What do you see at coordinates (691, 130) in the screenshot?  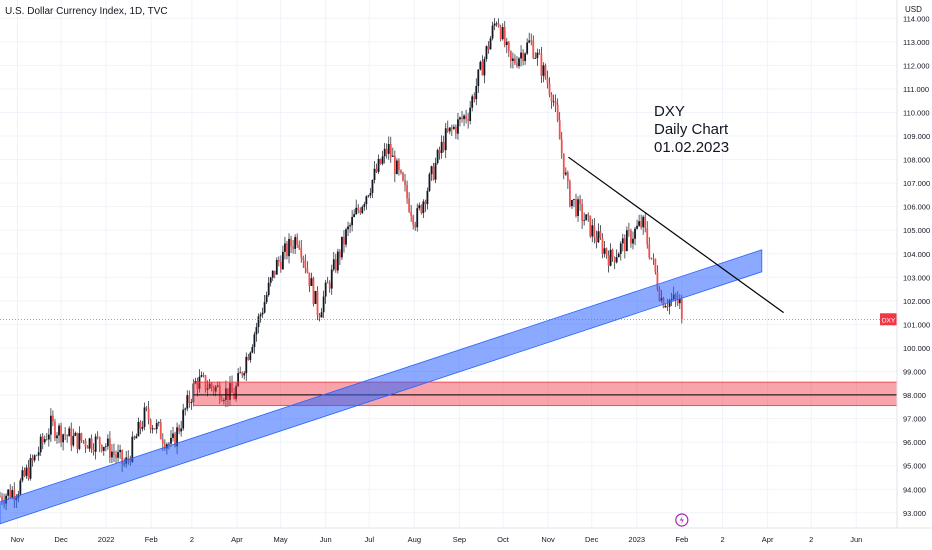 I see `chart-annotation: DXY Daily Chart 01.02.2023` at bounding box center [691, 130].